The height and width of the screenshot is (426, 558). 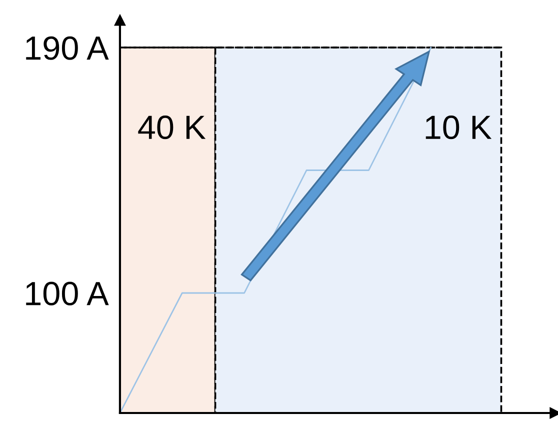 What do you see at coordinates (459, 128) in the screenshot?
I see `annotation: 10 K` at bounding box center [459, 128].